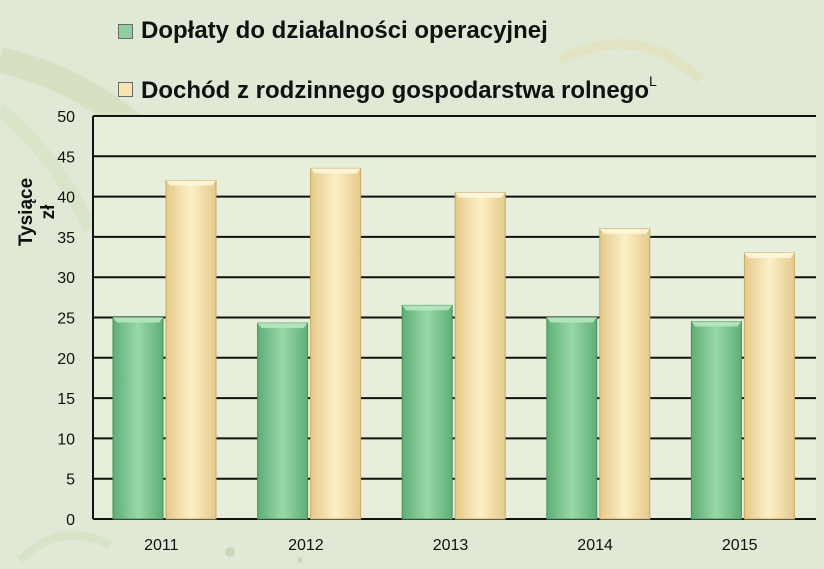  Describe the element at coordinates (344, 30) in the screenshot. I see `legend-label-doplaty: Dopłaty do działalności operacyjnej` at that location.